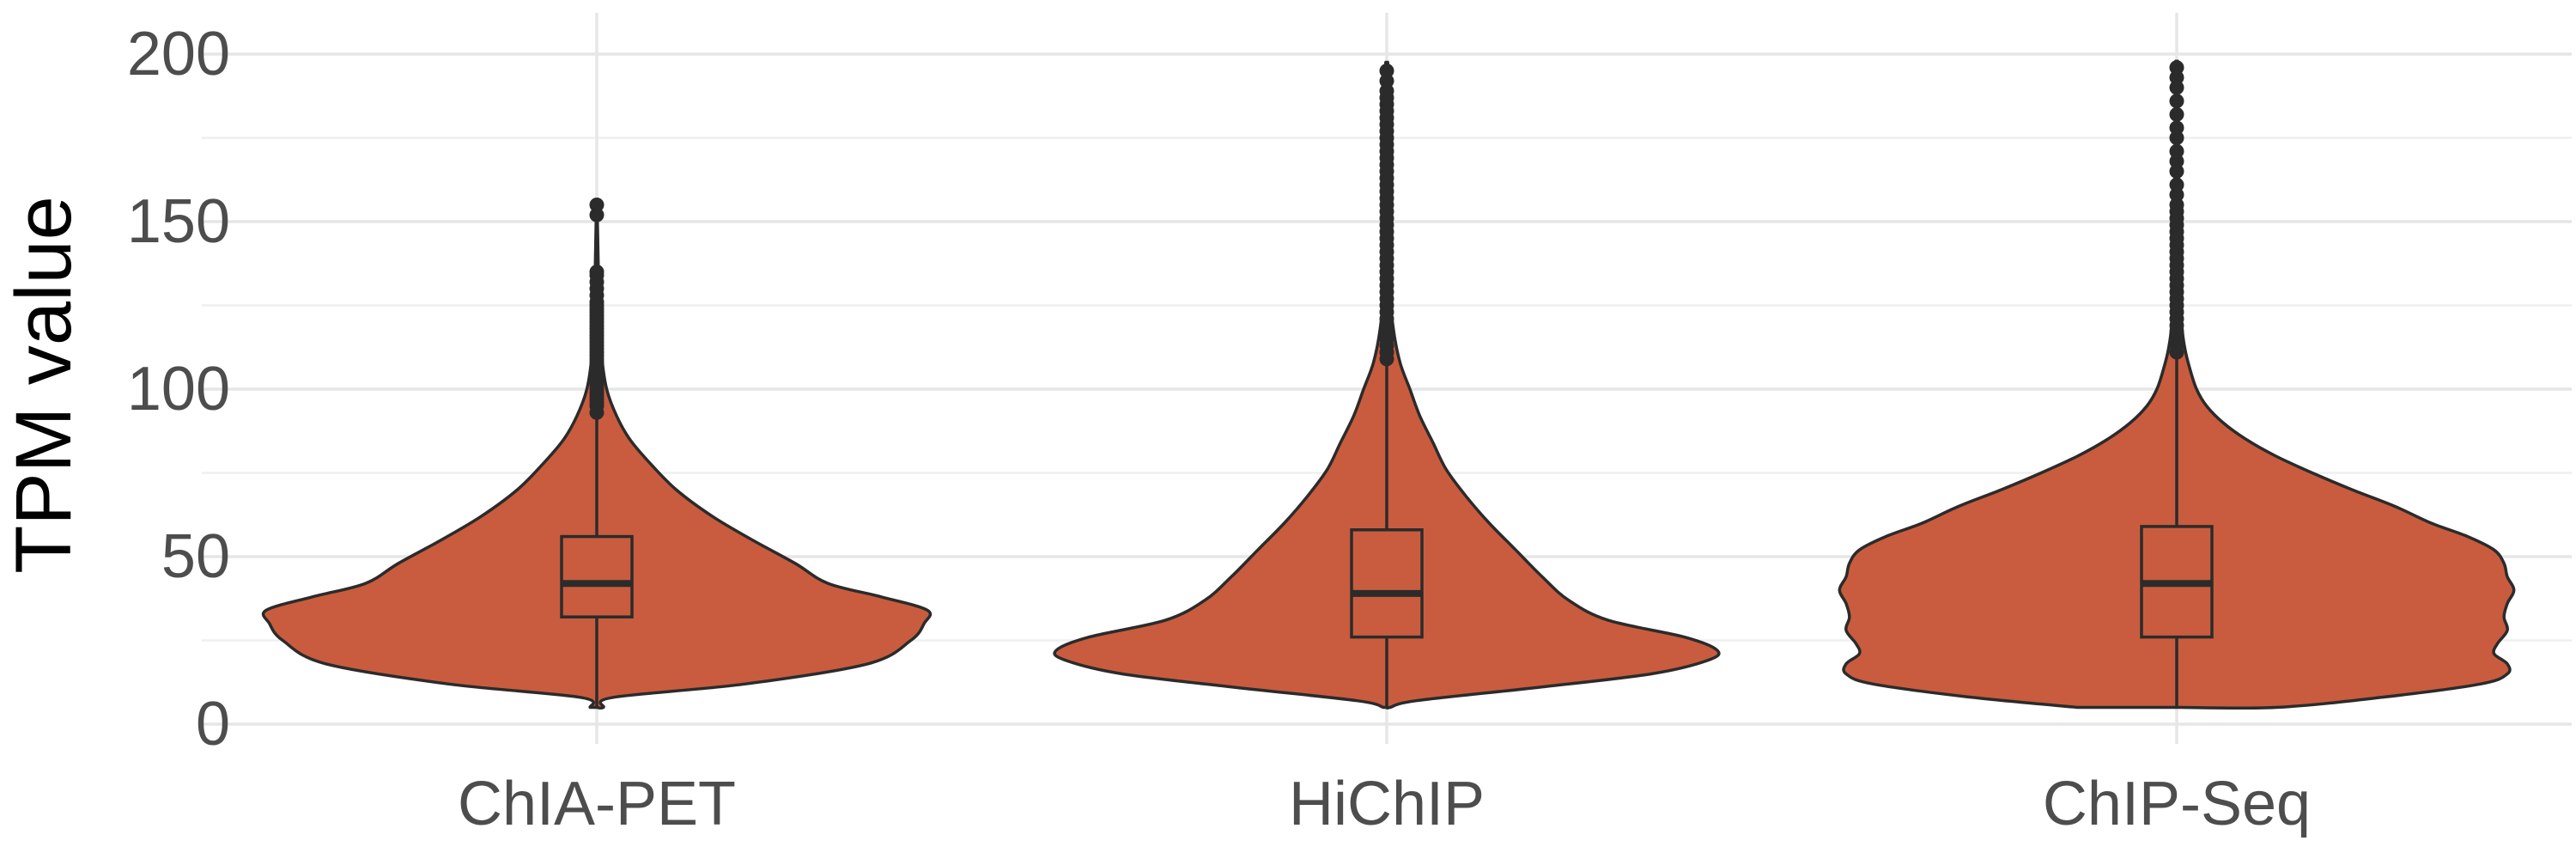 This screenshot has width=2576, height=859. I want to click on y-tick-label: 100, so click(178, 389).